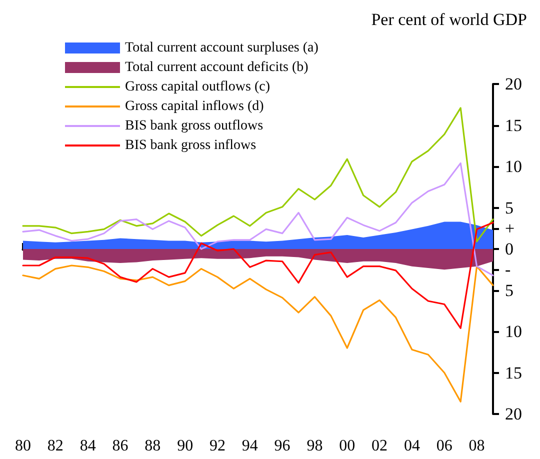 This screenshot has width=540, height=459. I want to click on y-tick-label: +, so click(510, 228).